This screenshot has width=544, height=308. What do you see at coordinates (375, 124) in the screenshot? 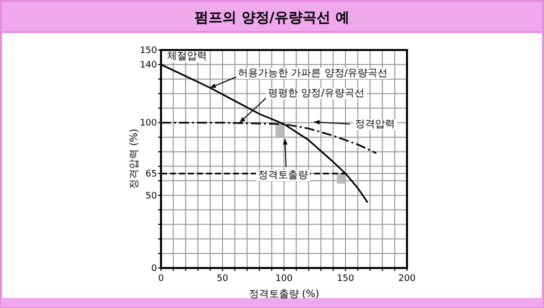
I see `annotation: 정격압력` at bounding box center [375, 124].